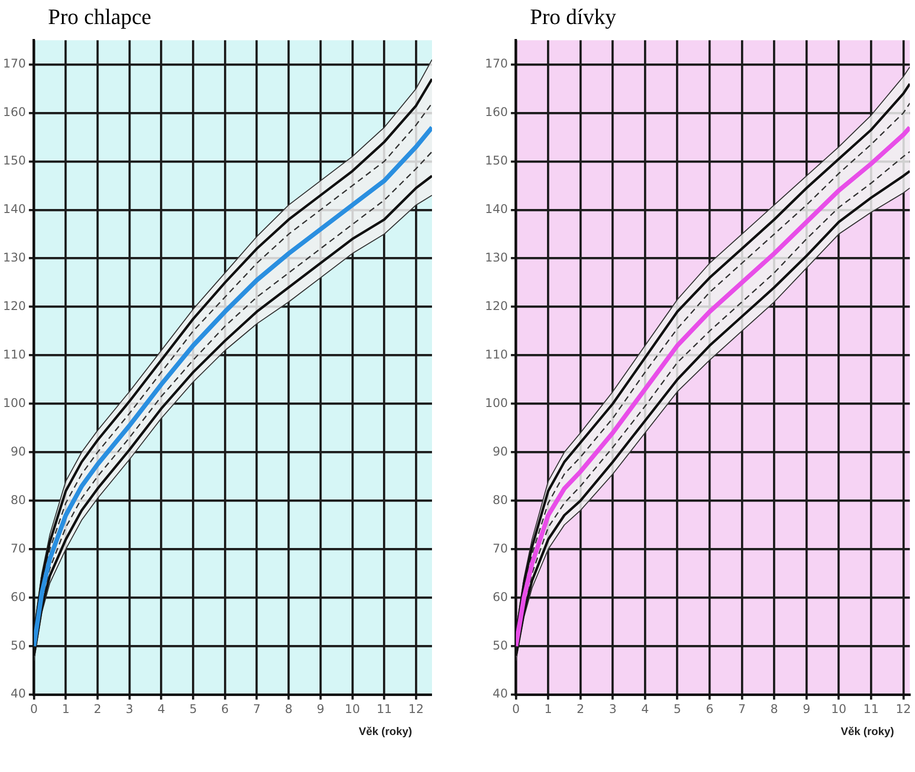 The image size is (915, 772). I want to click on chart-title: Pro chlapce, so click(100, 16).